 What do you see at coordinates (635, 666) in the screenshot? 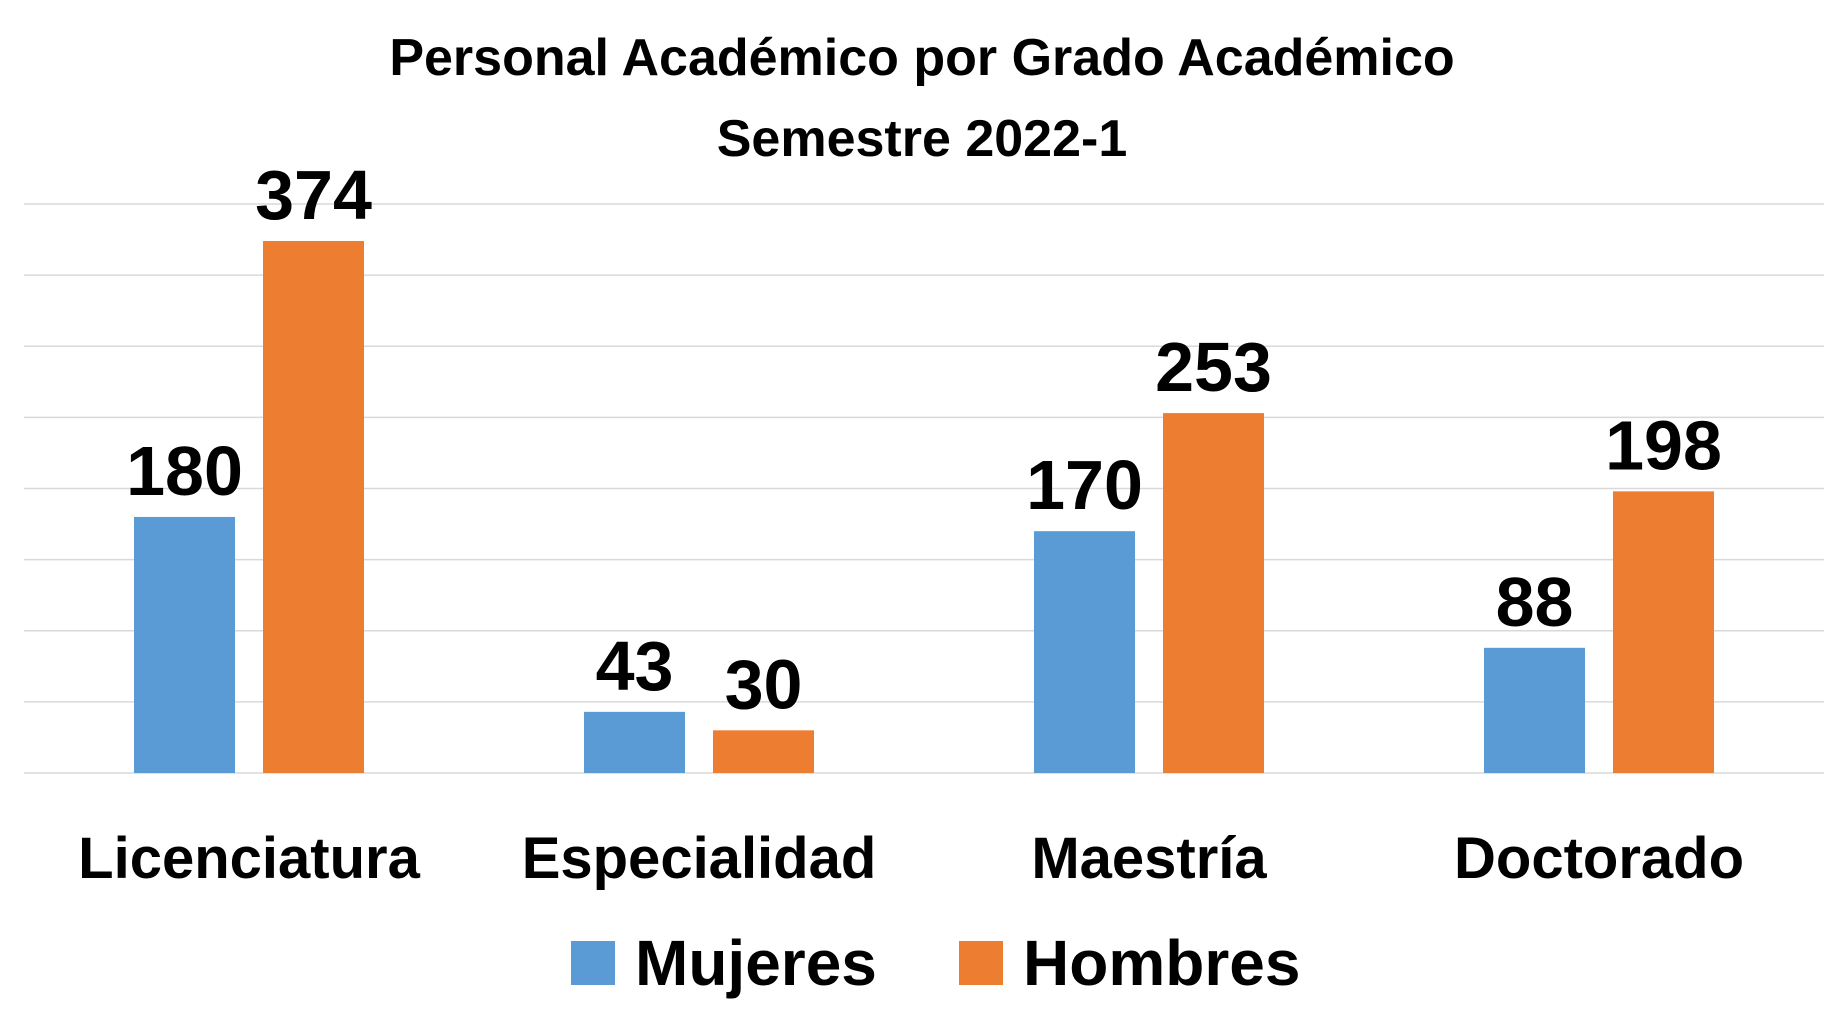
I see `data-label: 43` at bounding box center [635, 666].